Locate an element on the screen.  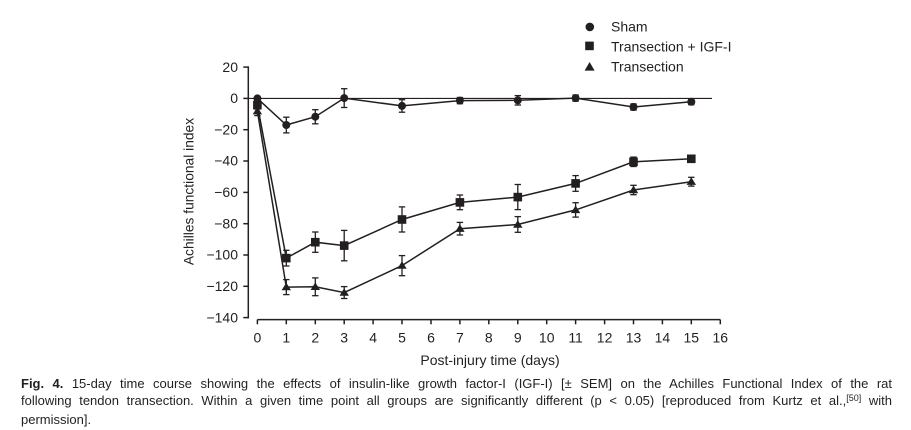
svg-text: 12 is located at coordinates (605, 338).